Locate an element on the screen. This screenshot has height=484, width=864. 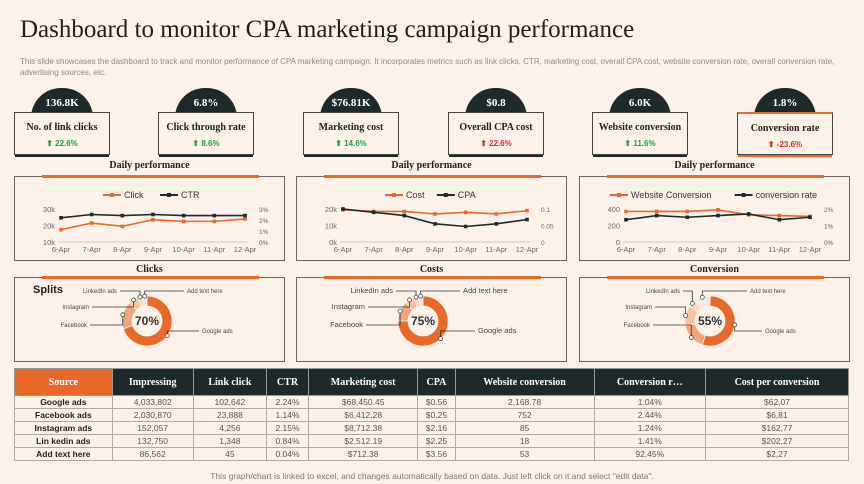
table-cell: Facebook ads is located at coordinates (63, 415).